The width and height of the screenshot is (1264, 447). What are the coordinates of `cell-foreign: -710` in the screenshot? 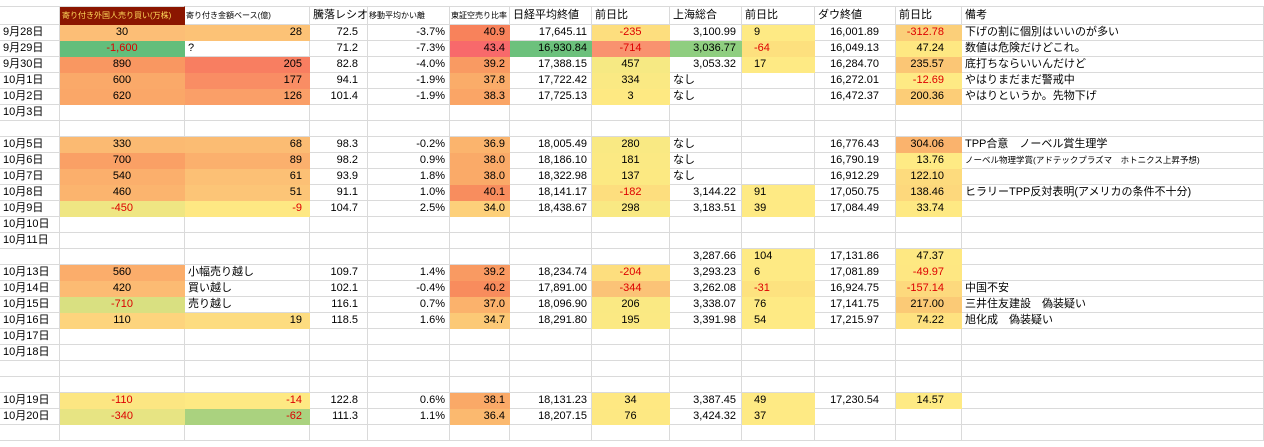 It's located at (122, 305).